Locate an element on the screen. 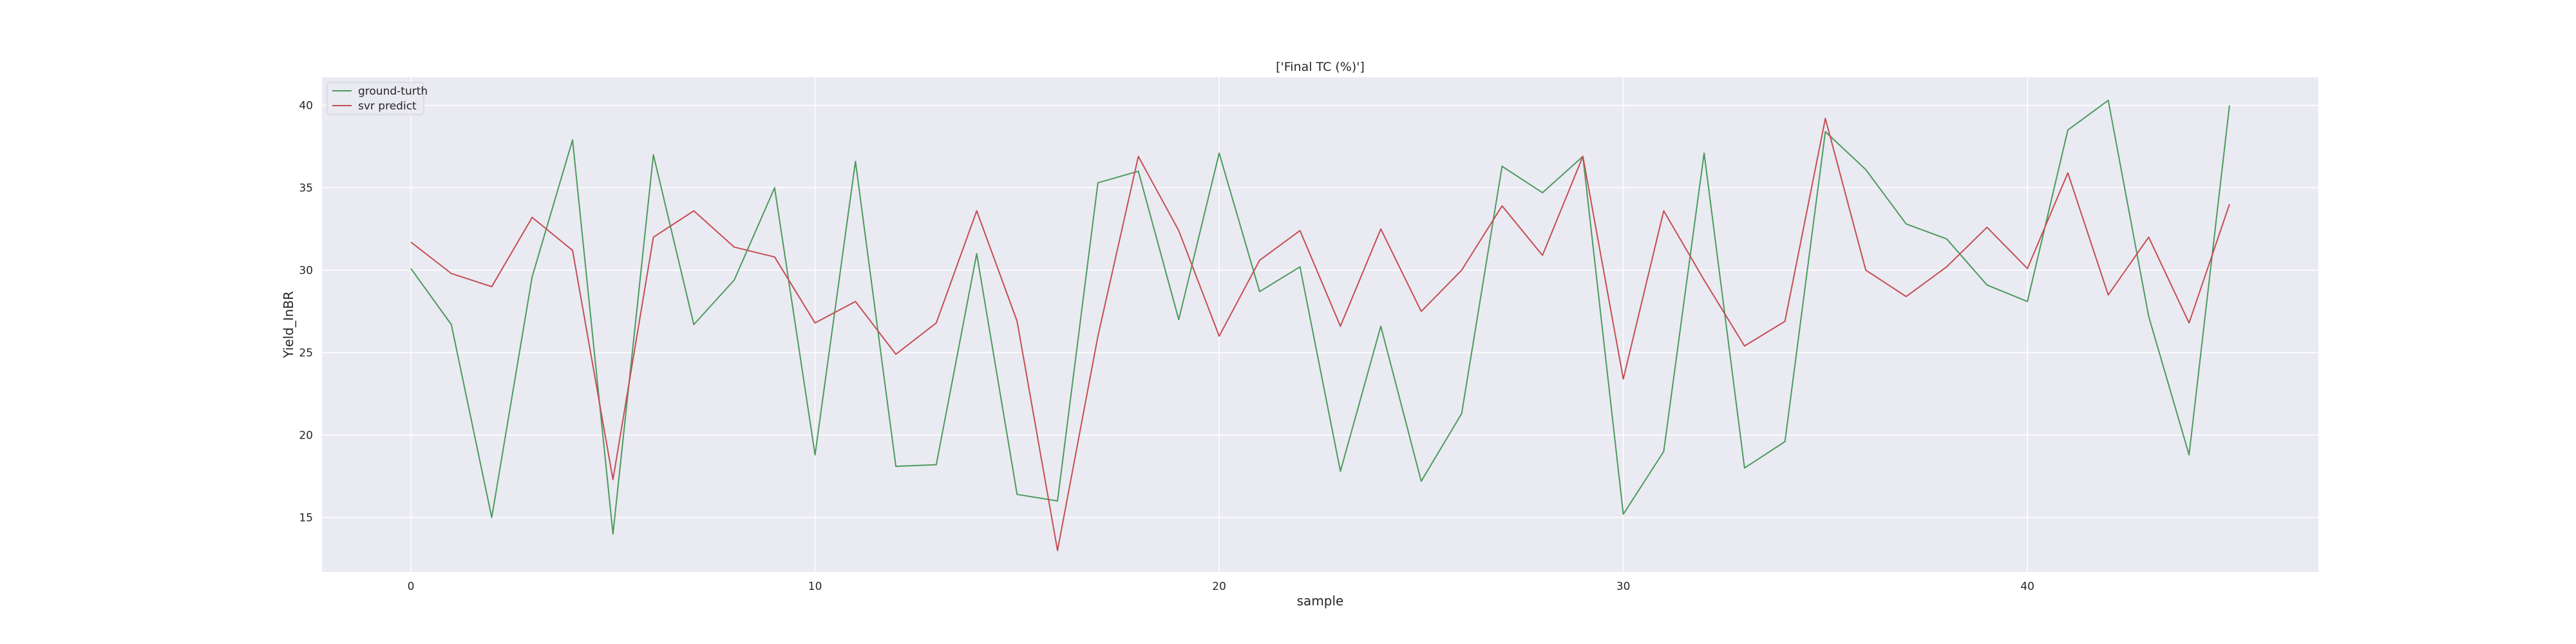 Image resolution: width=2576 pixels, height=644 pixels. y-axis-label: Yield_InBR is located at coordinates (288, 325).